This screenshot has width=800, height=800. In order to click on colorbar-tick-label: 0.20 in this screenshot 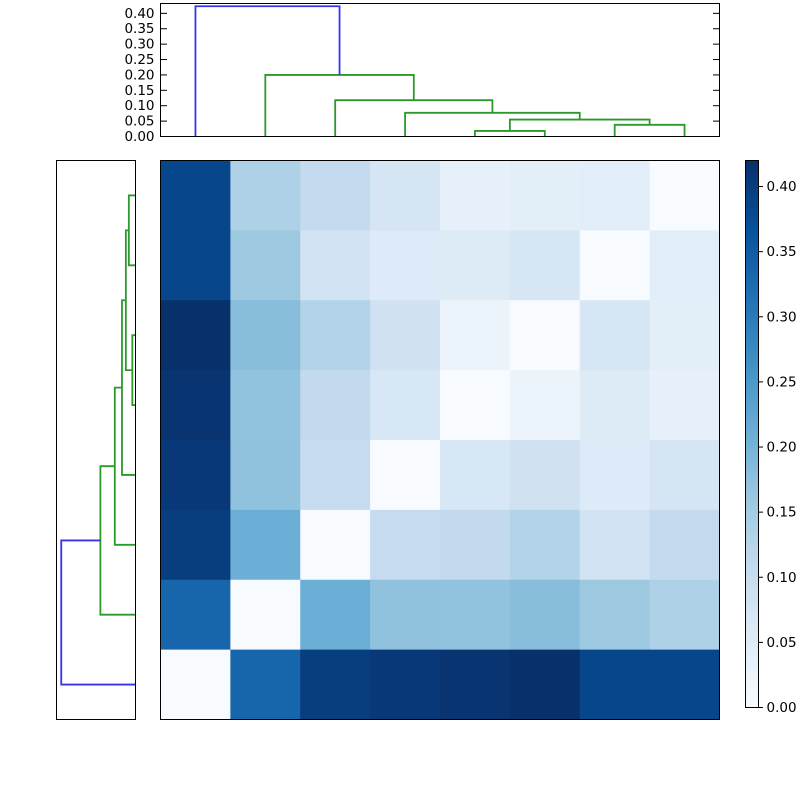, I will do `click(782, 448)`.